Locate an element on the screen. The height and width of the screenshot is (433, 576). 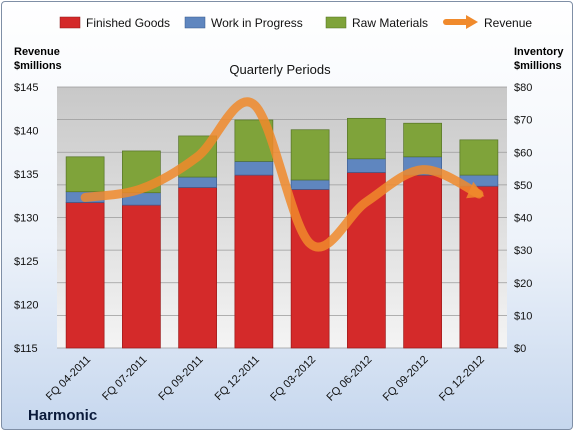
left-tick-label-0: $115 is located at coordinates (26, 349).